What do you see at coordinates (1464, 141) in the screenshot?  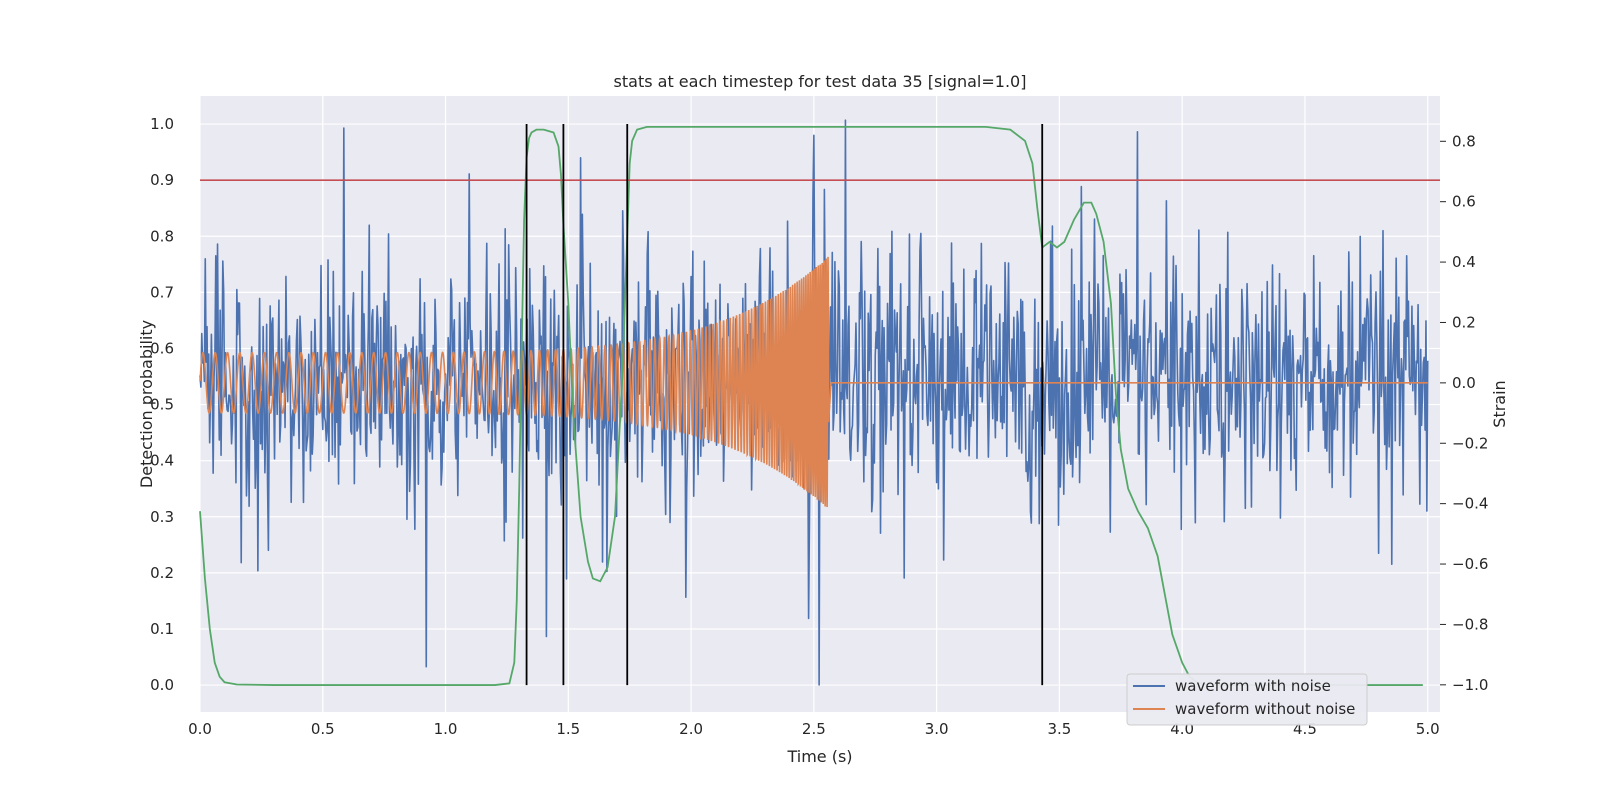 I see `right-y-tick-label: 0.8` at bounding box center [1464, 141].